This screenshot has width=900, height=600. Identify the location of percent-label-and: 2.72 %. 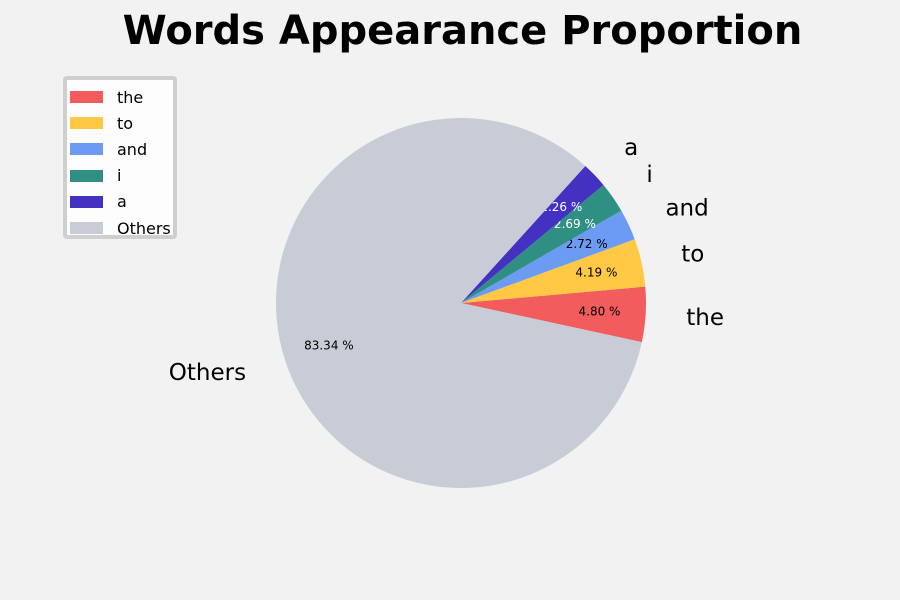
(587, 244).